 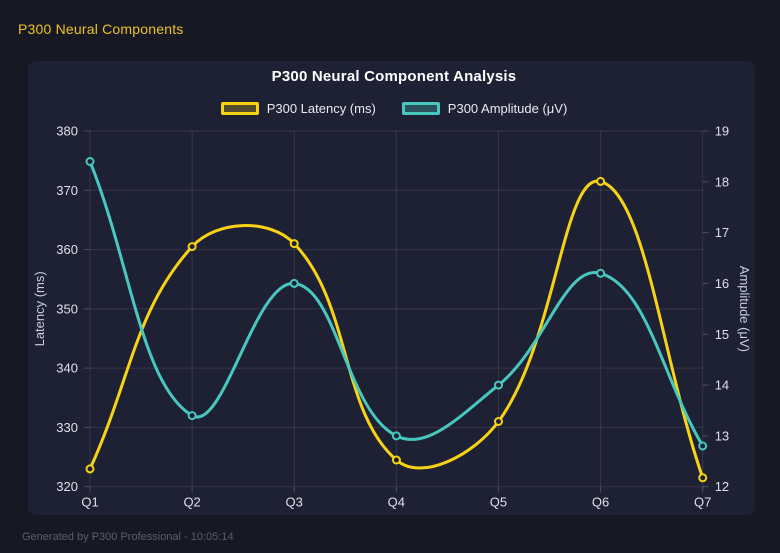 I want to click on right-axis-tick-label: 15, so click(x=722, y=334).